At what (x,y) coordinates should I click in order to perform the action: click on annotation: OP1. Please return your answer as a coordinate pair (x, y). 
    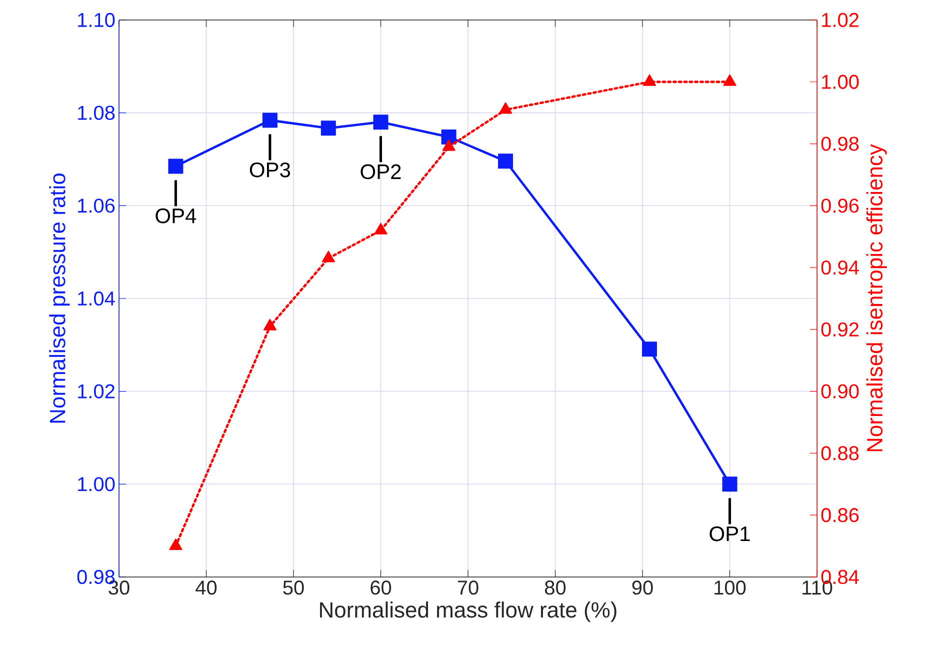
    Looking at the image, I should click on (730, 534).